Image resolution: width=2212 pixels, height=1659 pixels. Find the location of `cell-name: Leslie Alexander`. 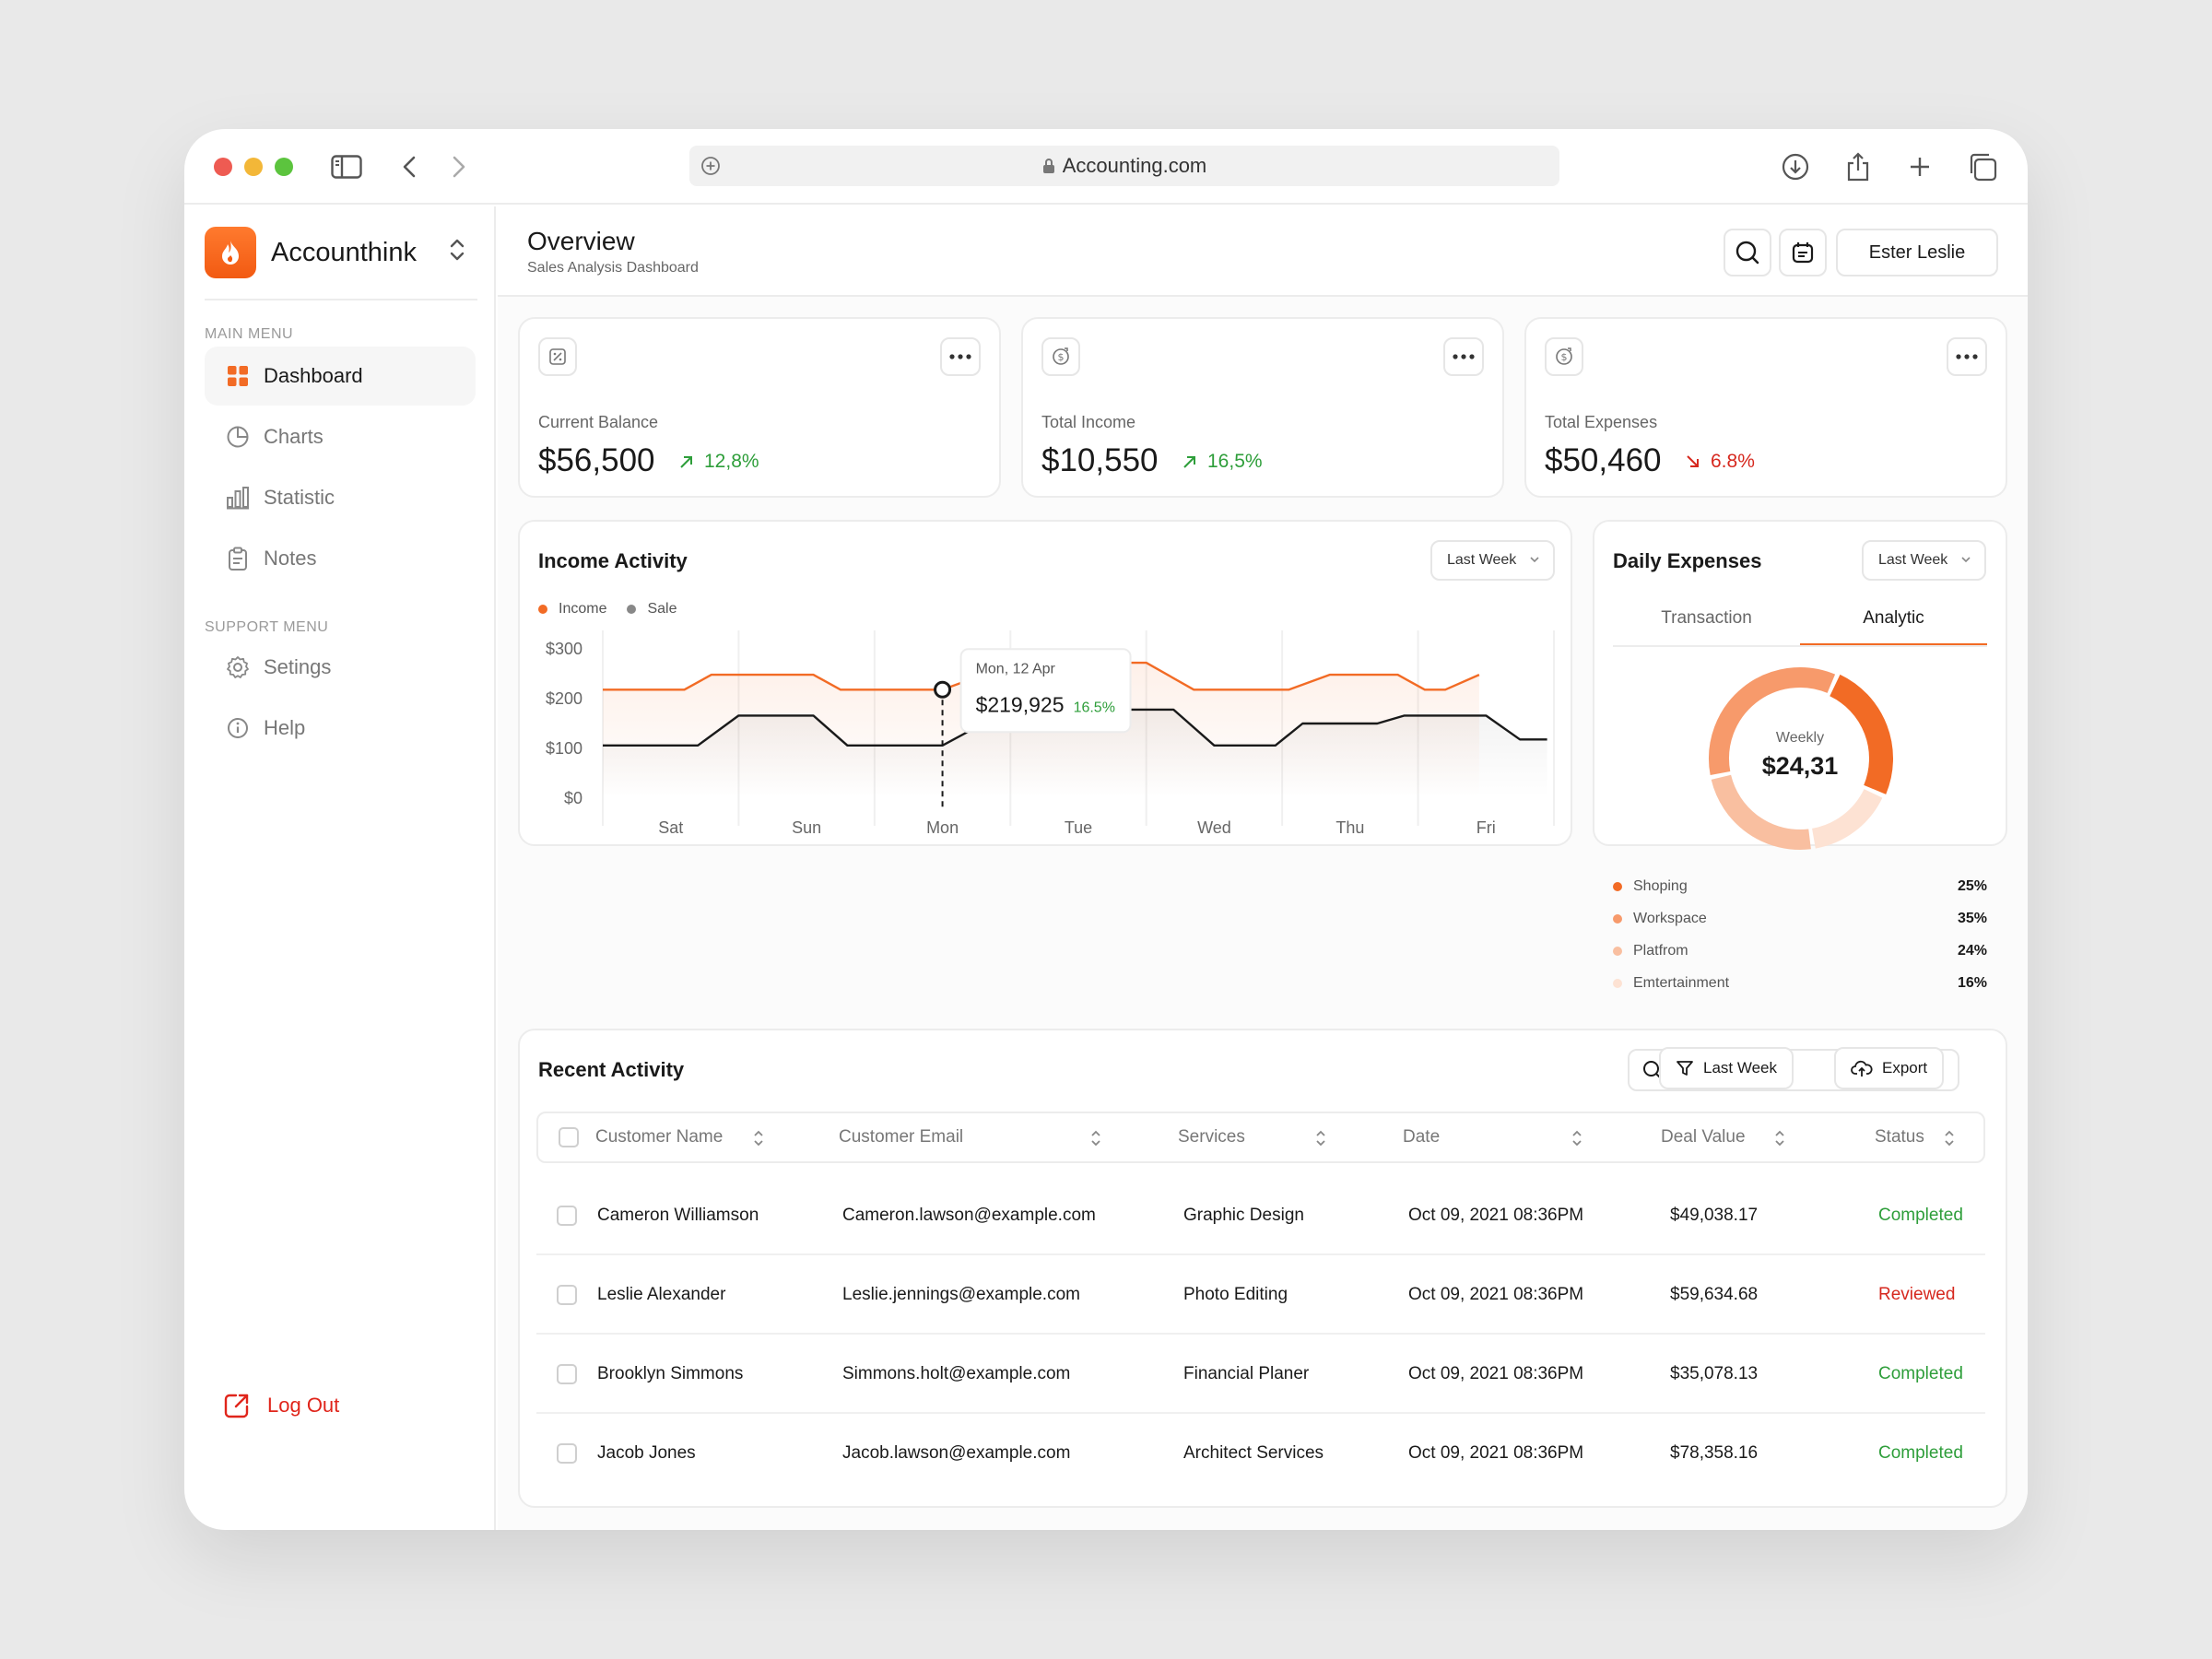

cell-name: Leslie Alexander is located at coordinates (661, 1294).